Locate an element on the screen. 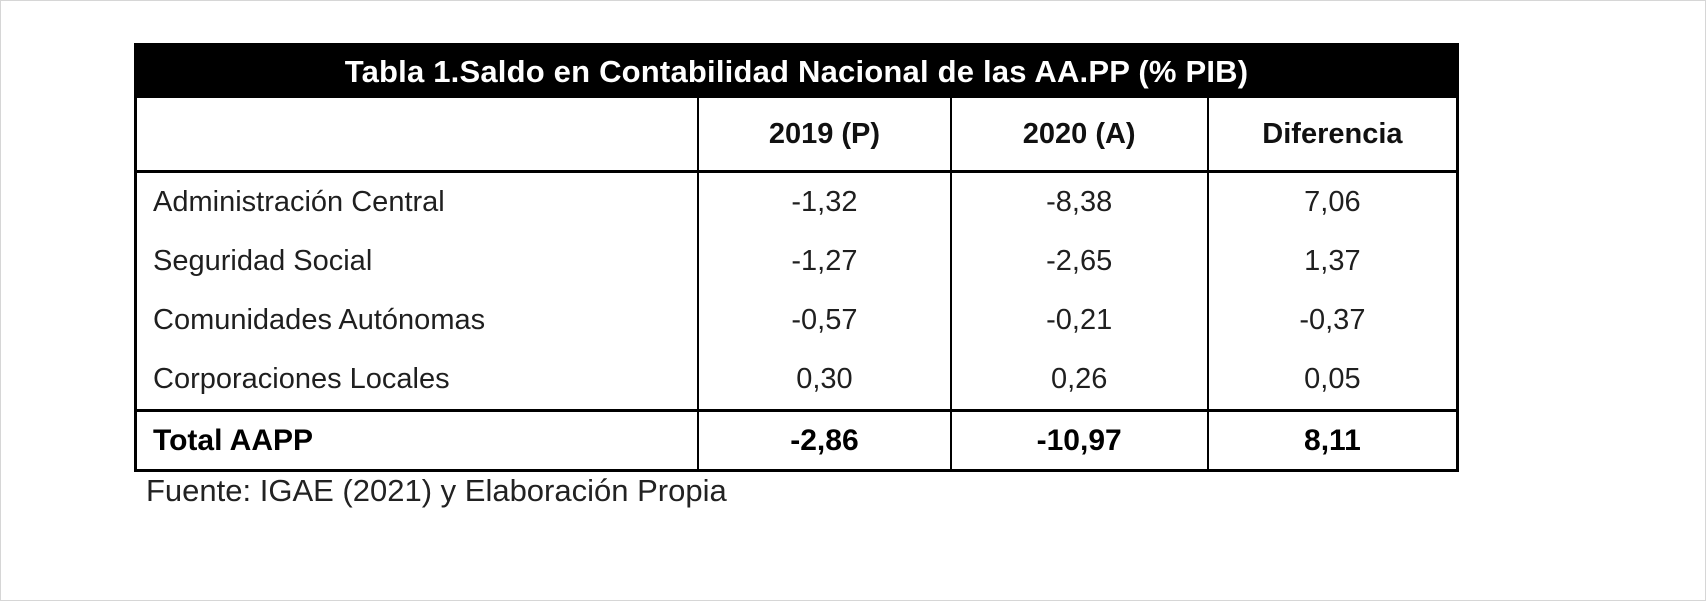  table-row: Administración Central -1,32 -8,38 7,06 is located at coordinates (796, 202).